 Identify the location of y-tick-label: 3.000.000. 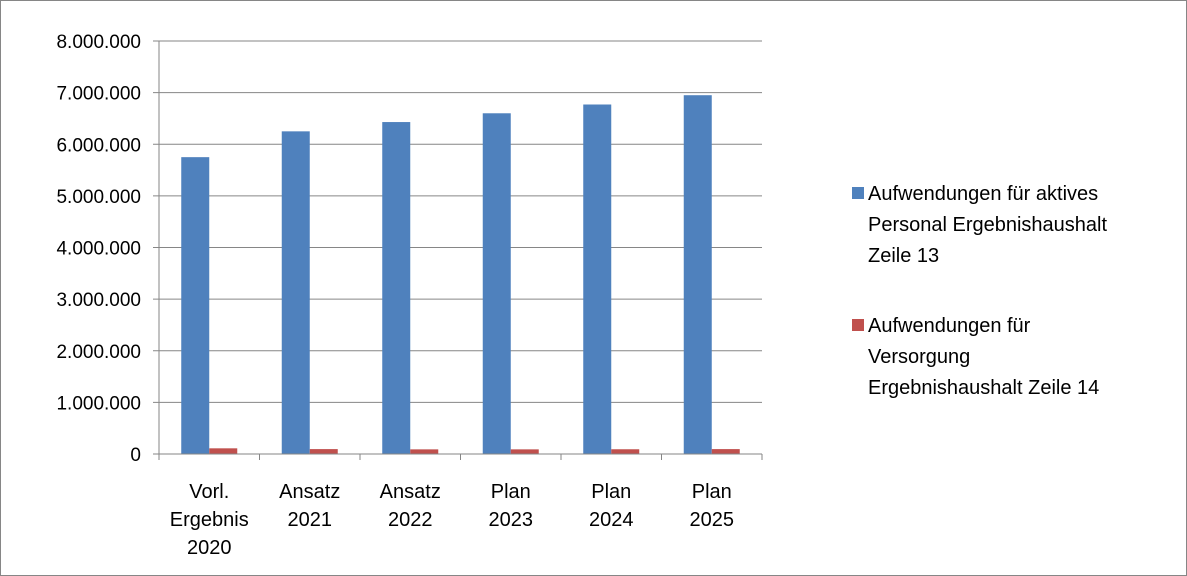
(98, 300).